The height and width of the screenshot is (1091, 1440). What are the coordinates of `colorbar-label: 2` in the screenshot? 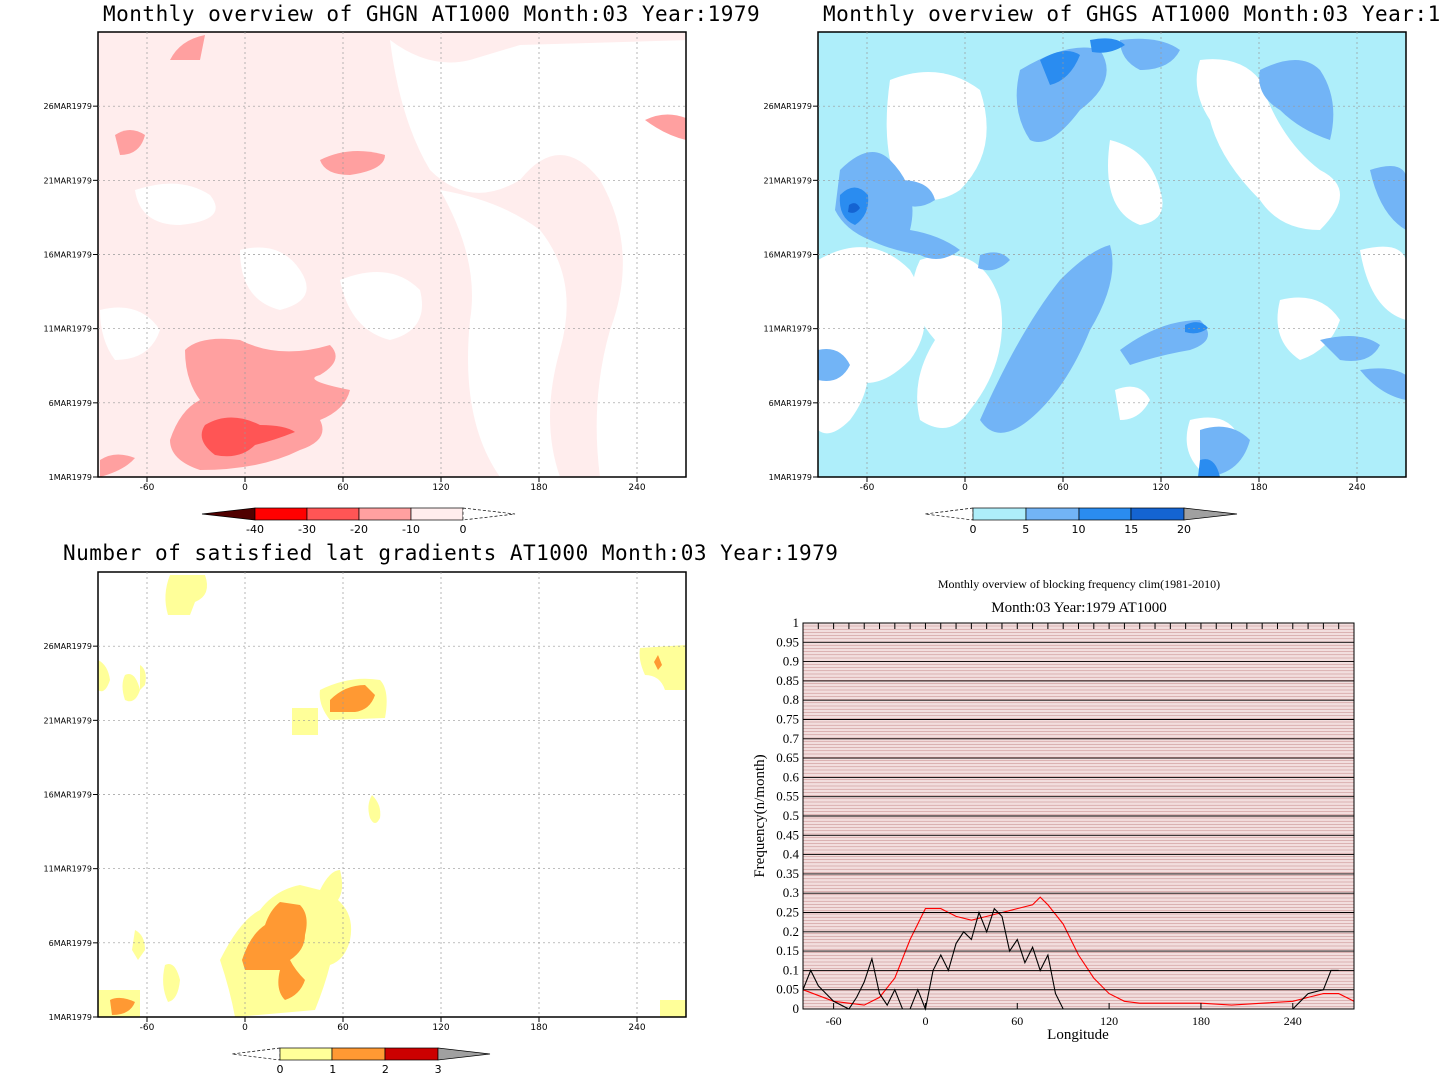 It's located at (385, 1069).